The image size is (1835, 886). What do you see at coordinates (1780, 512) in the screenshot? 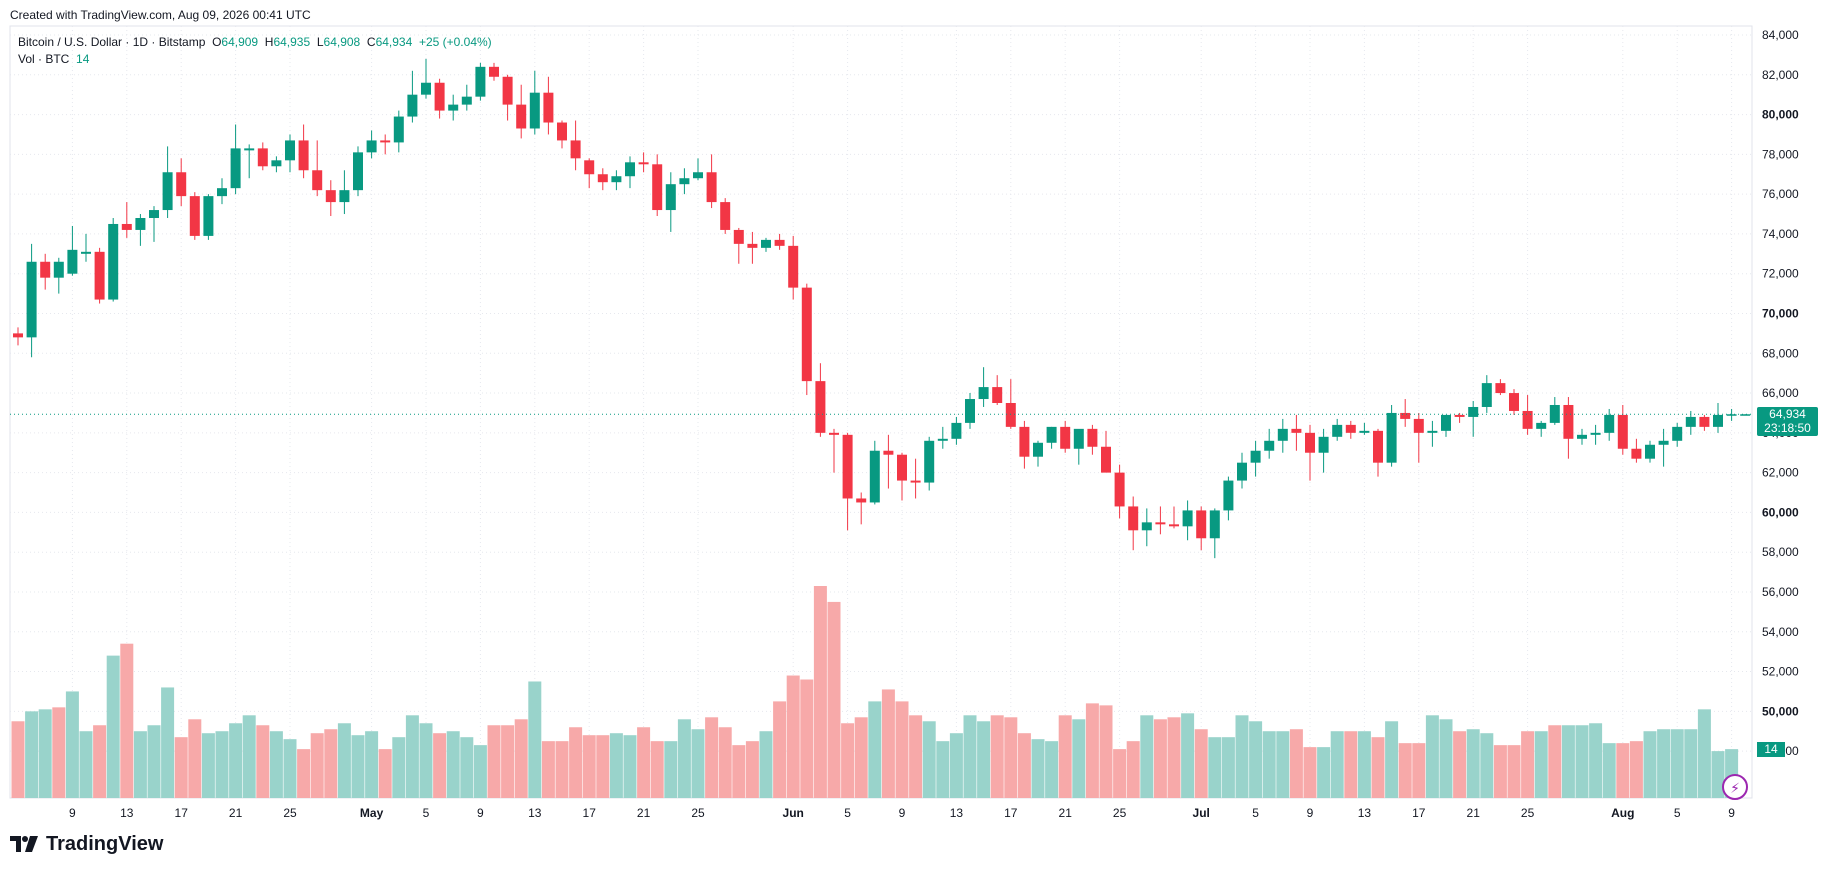
I see `y-tick-label: 60,000` at bounding box center [1780, 512].